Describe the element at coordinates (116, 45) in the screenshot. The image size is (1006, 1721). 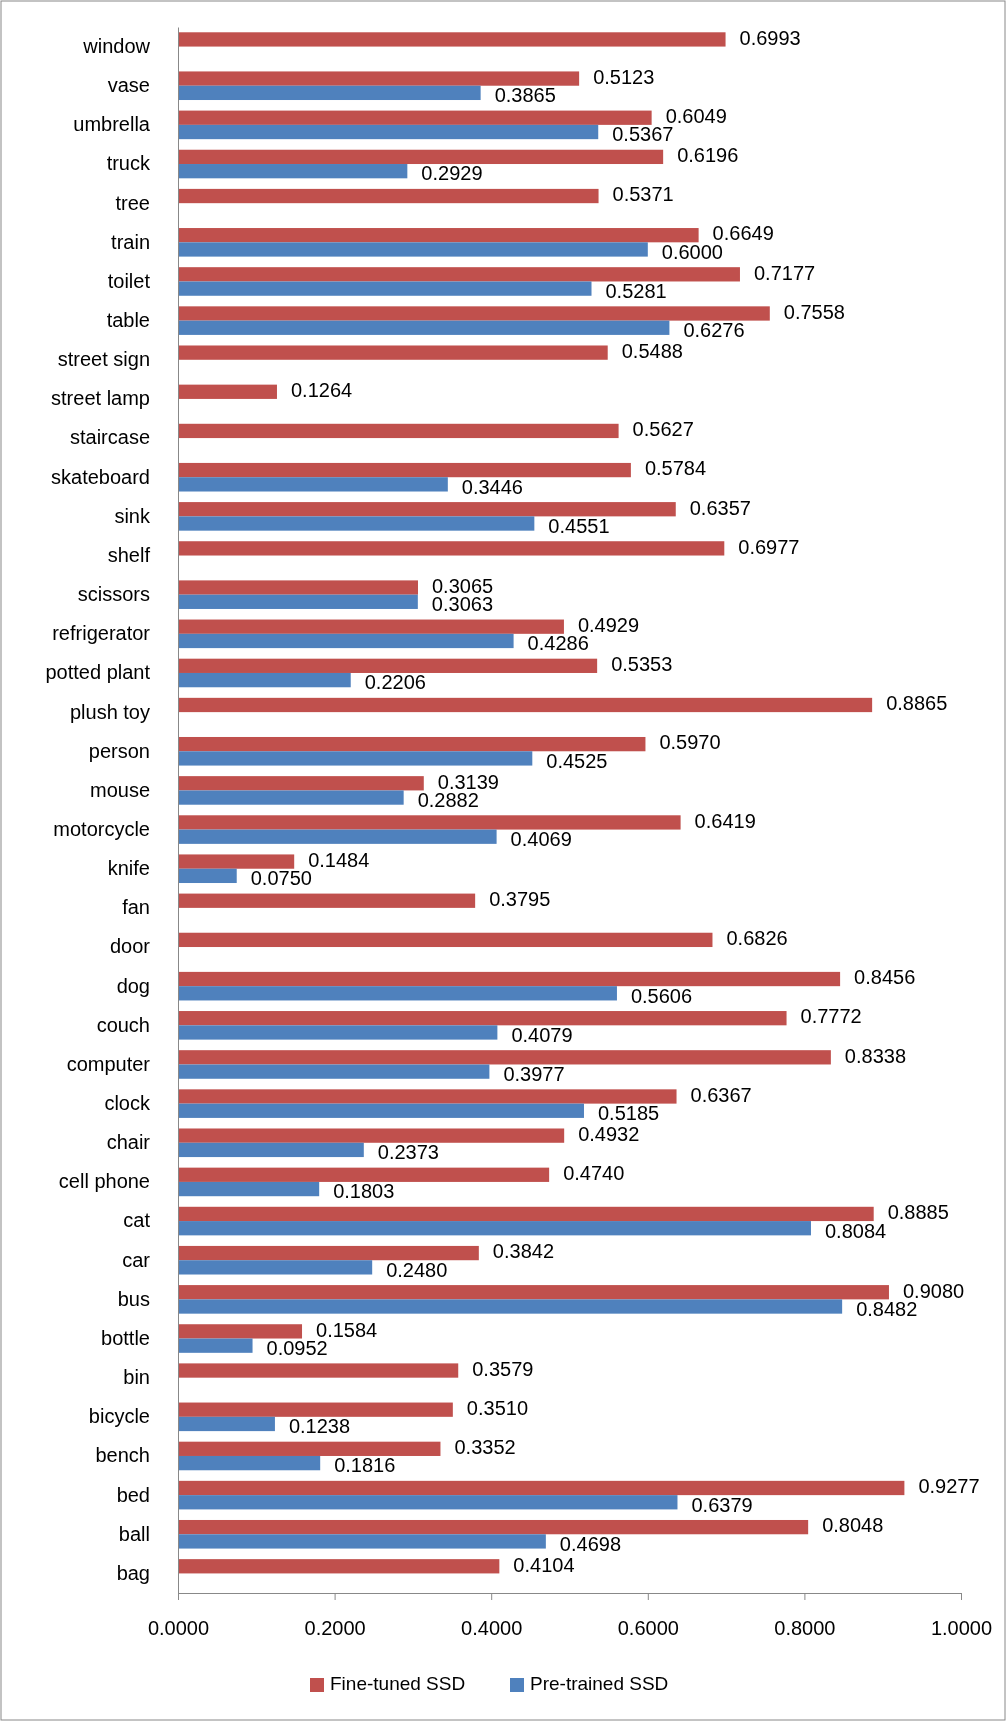
I see `y-tick-label: window` at that location.